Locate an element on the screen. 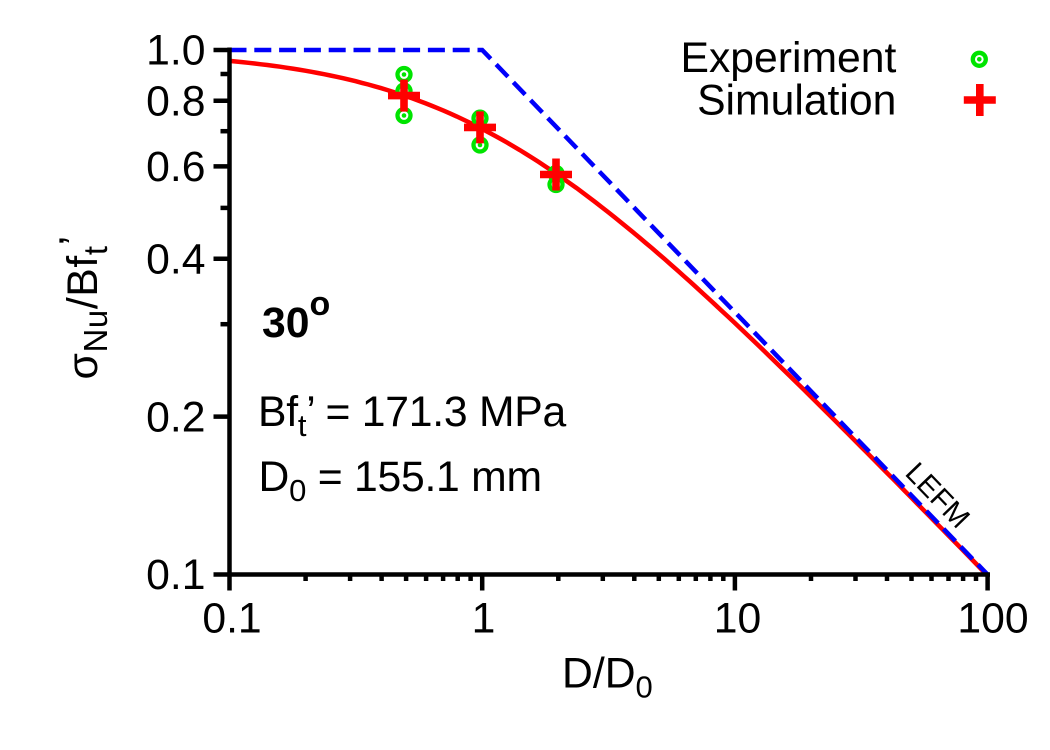  svg-text: σNu/Bft’ is located at coordinates (82, 307).